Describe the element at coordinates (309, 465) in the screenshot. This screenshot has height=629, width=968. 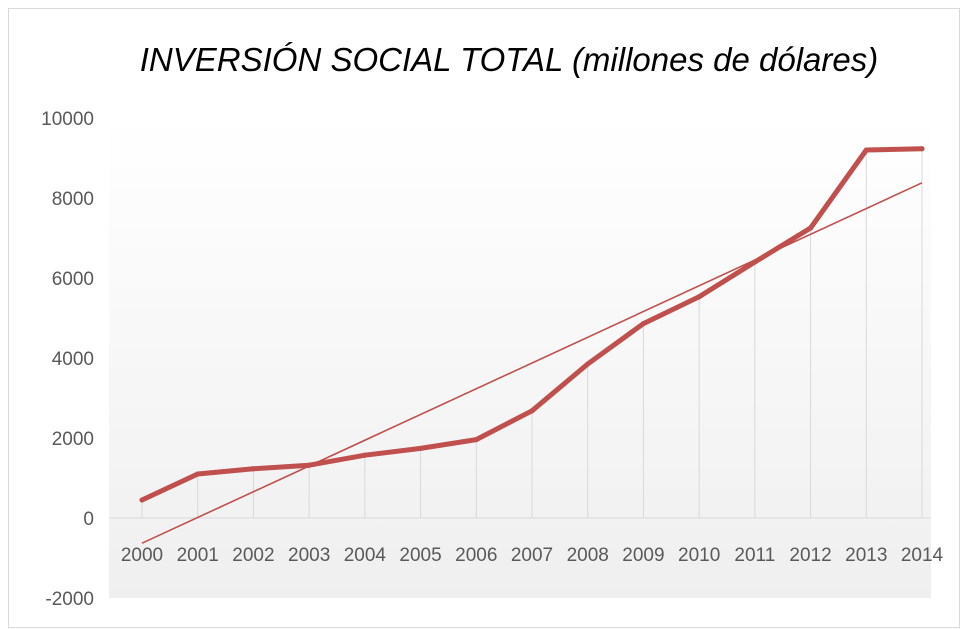
I see `data-point-2003` at that location.